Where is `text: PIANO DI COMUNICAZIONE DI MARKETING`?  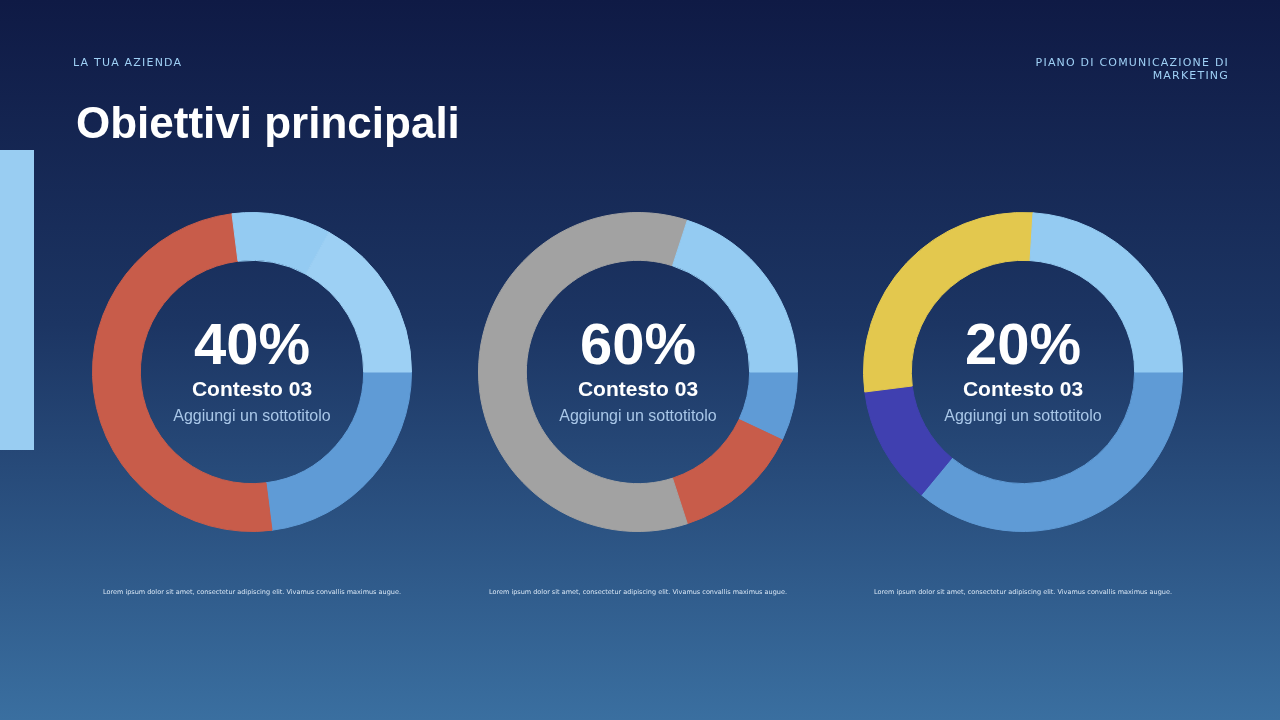 text: PIANO DI COMUNICAZIONE DI MARKETING is located at coordinates (1131, 69).